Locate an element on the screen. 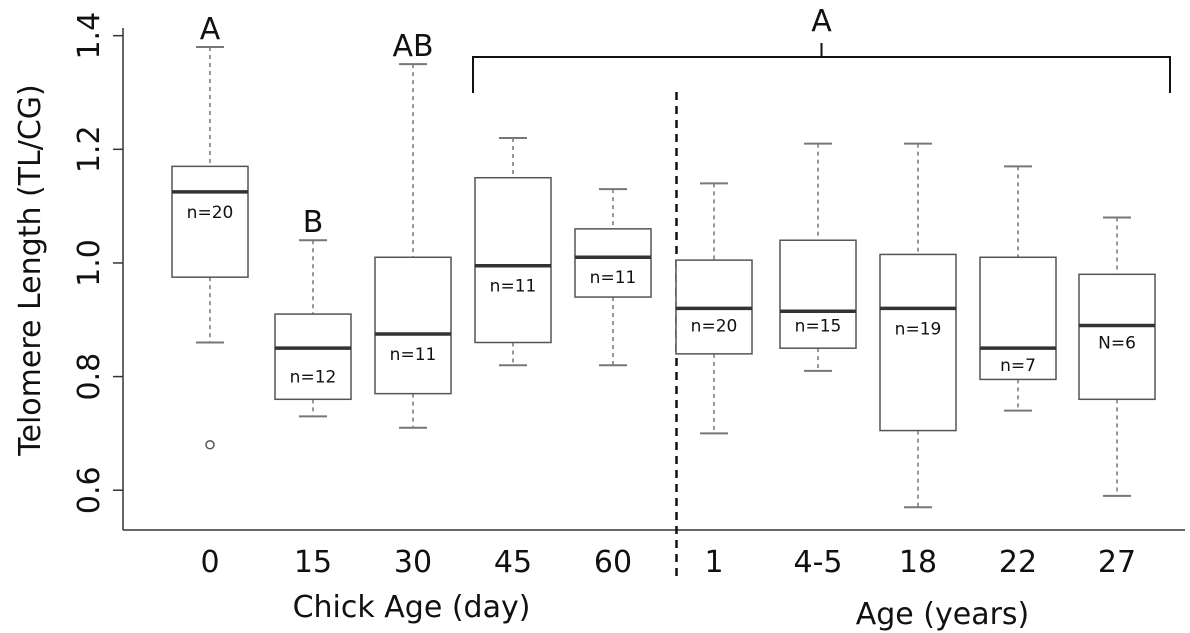 This screenshot has height=633, width=1190. x-tick-label: 0 is located at coordinates (209, 562).